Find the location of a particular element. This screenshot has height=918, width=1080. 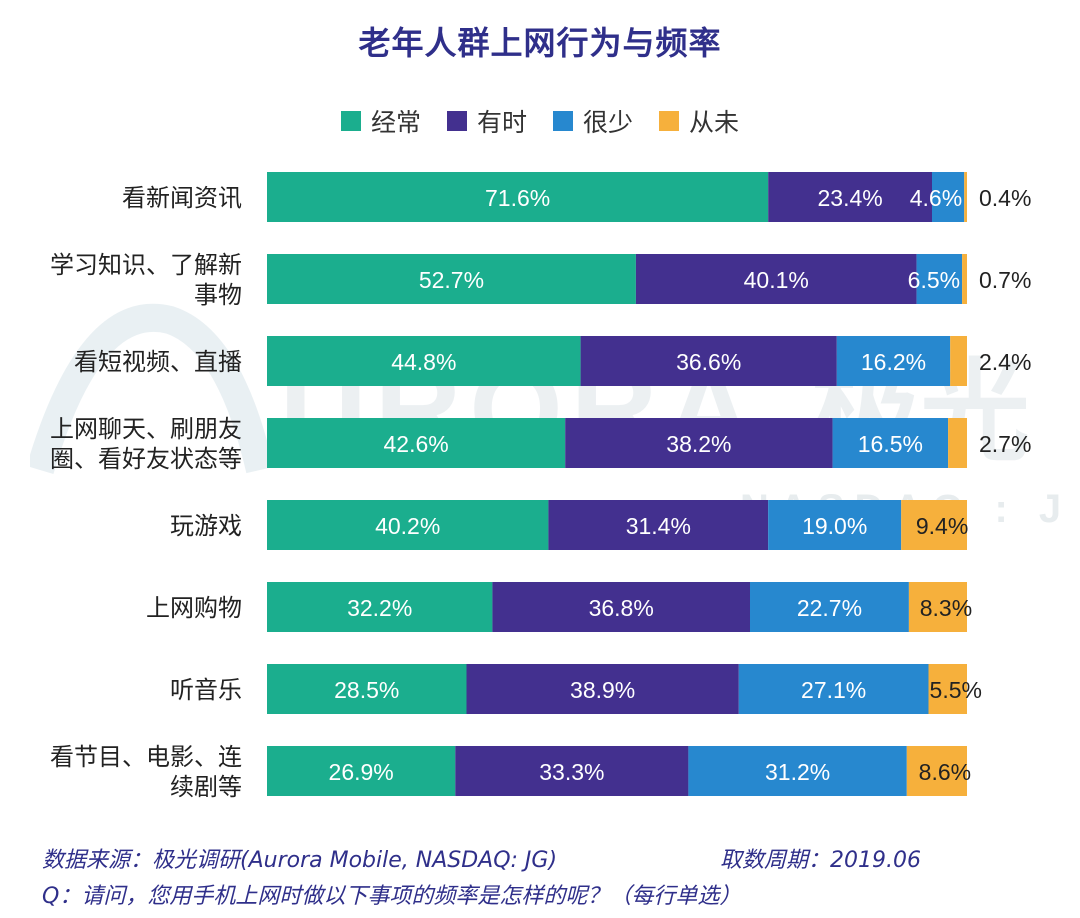

data-label: 44.8% is located at coordinates (423, 362).